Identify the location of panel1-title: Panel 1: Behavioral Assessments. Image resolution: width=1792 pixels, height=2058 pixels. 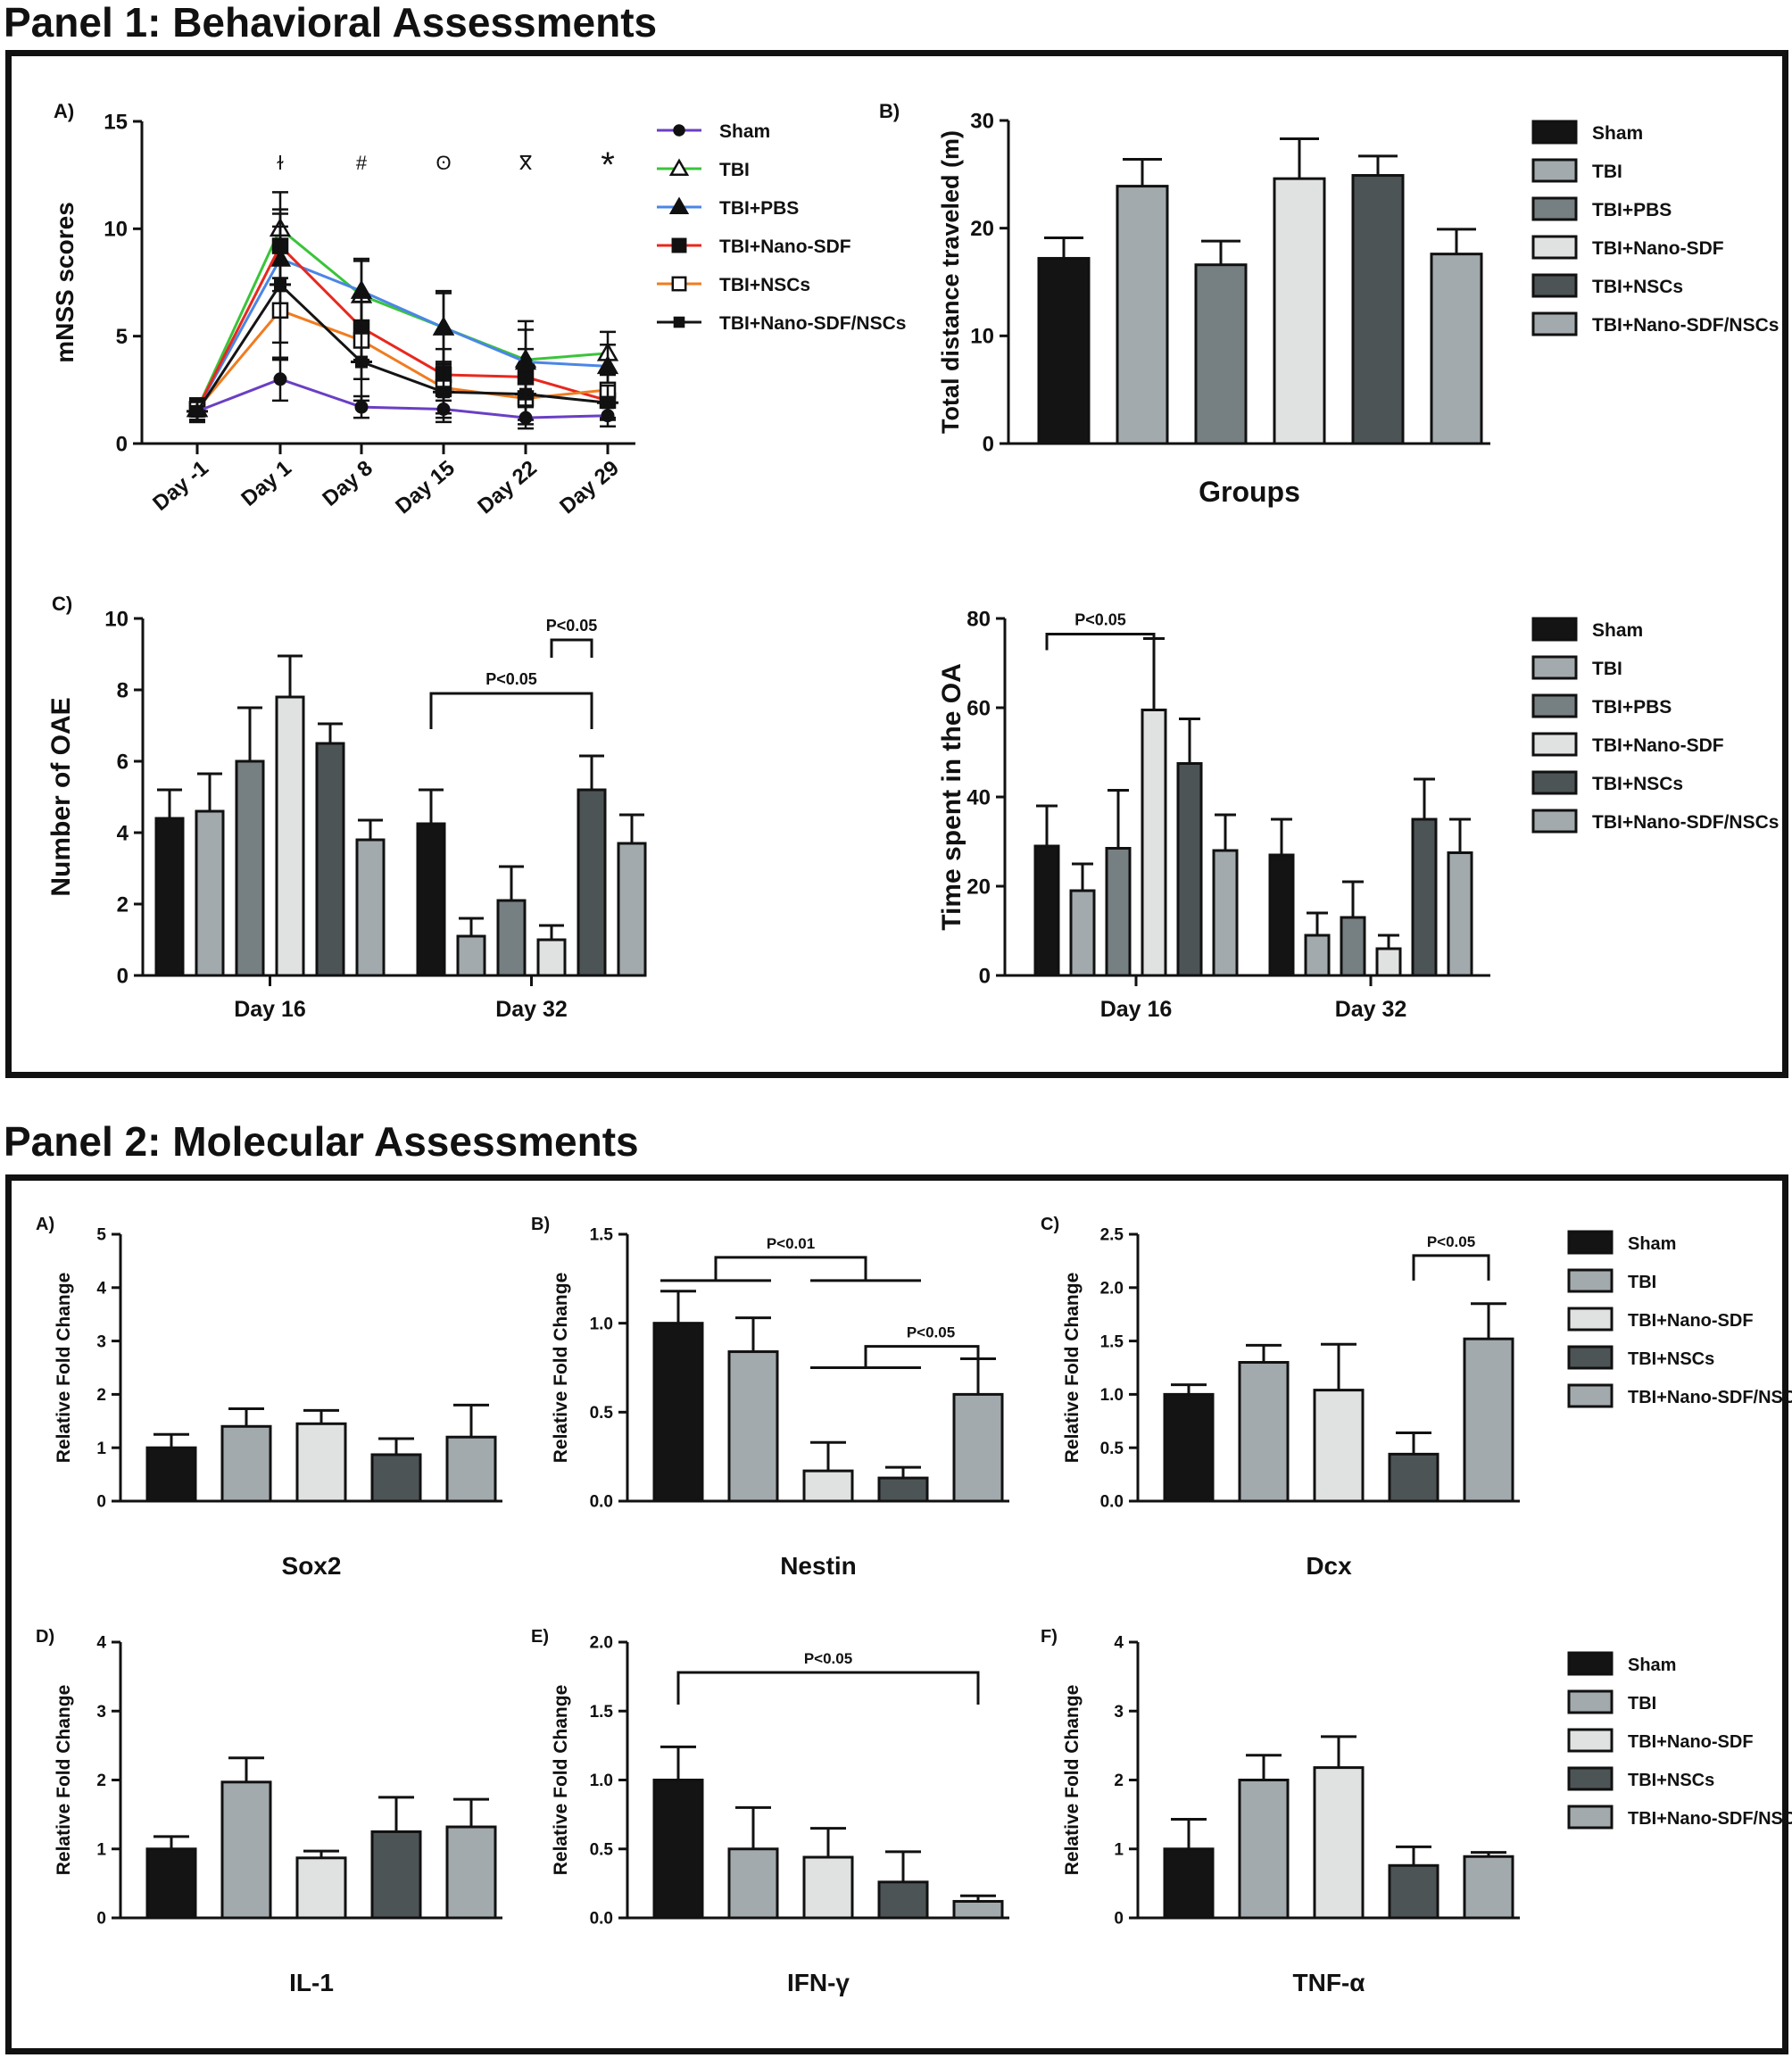
(331, 23).